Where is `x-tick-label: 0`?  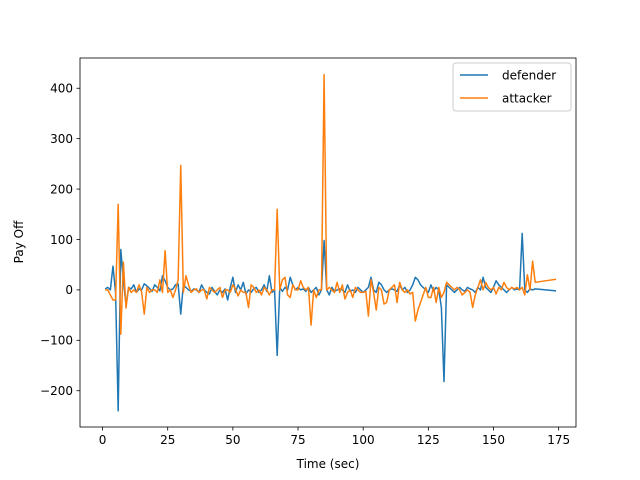 x-tick-label: 0 is located at coordinates (103, 440).